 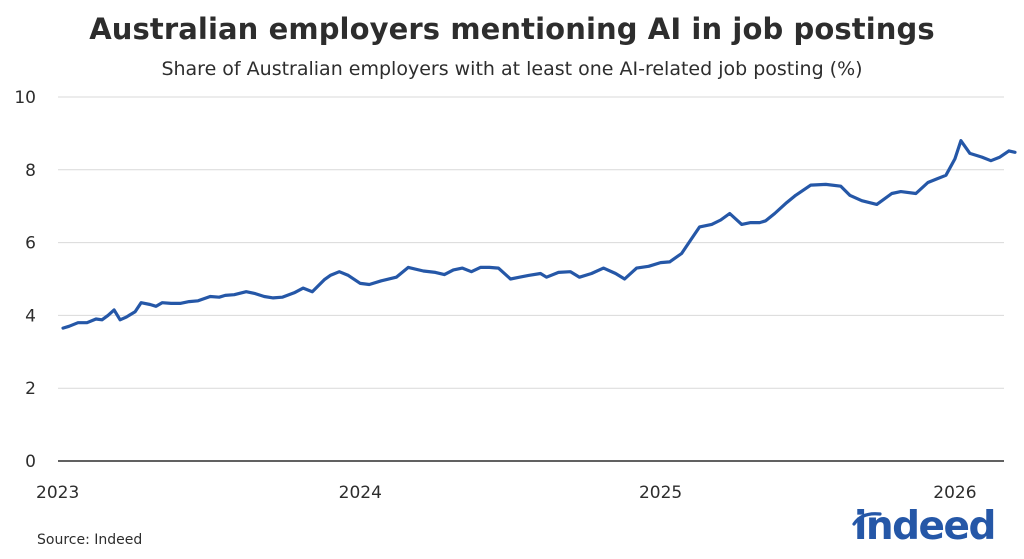 I want to click on source-note: Source: Indeed, so click(x=90, y=540).